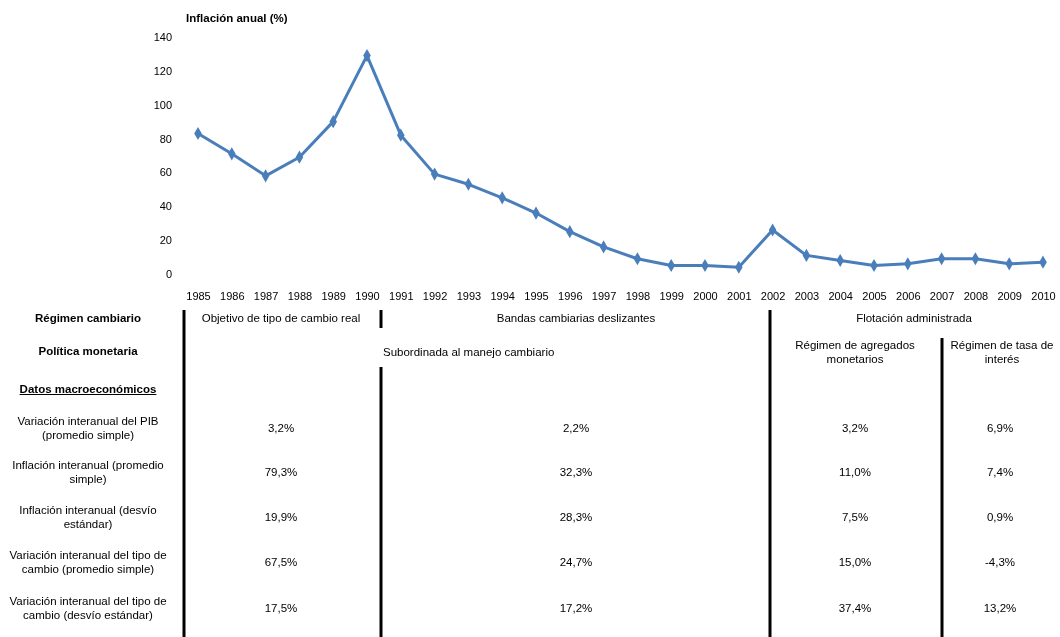 The image size is (1060, 637). What do you see at coordinates (162, 37) in the screenshot?
I see `y-tick-label: 140` at bounding box center [162, 37].